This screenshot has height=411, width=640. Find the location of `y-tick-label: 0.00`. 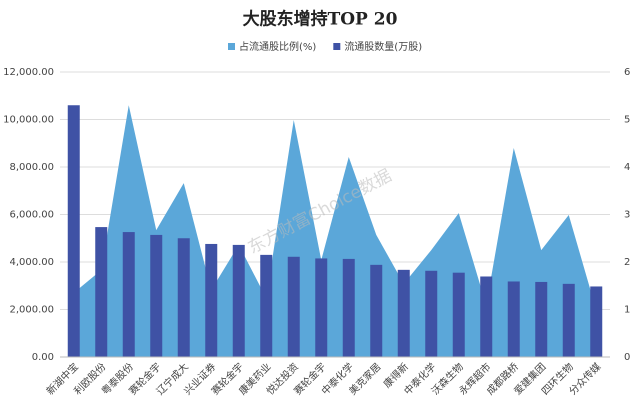

y-tick-label: 0.00 is located at coordinates (43, 357).